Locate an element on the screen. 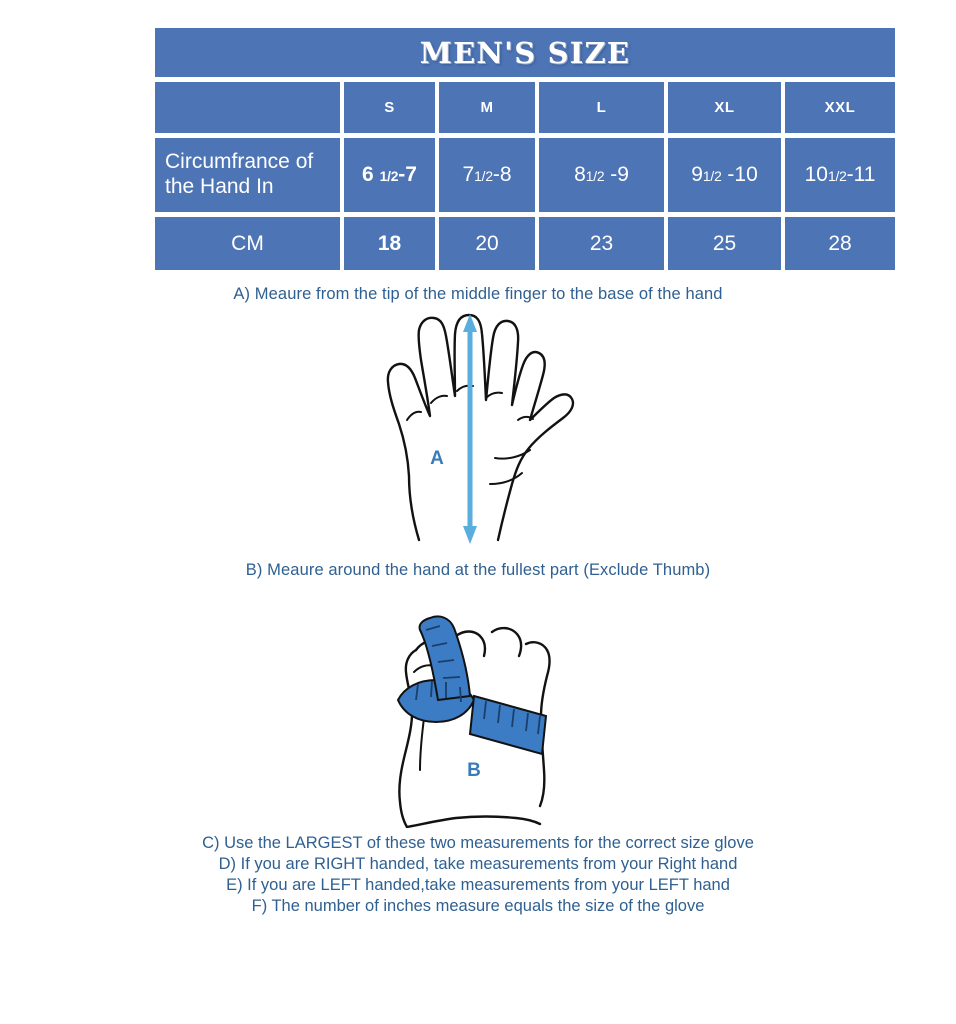 Image resolution: width=956 pixels, height=1024 pixels. cell-inches-xl-frac: 1/2 is located at coordinates (712, 176).